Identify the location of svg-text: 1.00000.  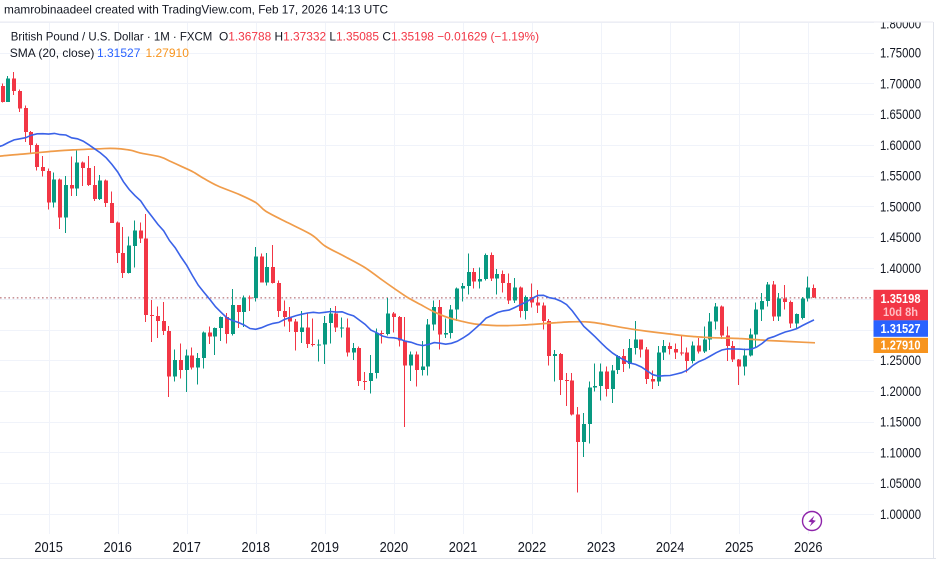
(900, 514).